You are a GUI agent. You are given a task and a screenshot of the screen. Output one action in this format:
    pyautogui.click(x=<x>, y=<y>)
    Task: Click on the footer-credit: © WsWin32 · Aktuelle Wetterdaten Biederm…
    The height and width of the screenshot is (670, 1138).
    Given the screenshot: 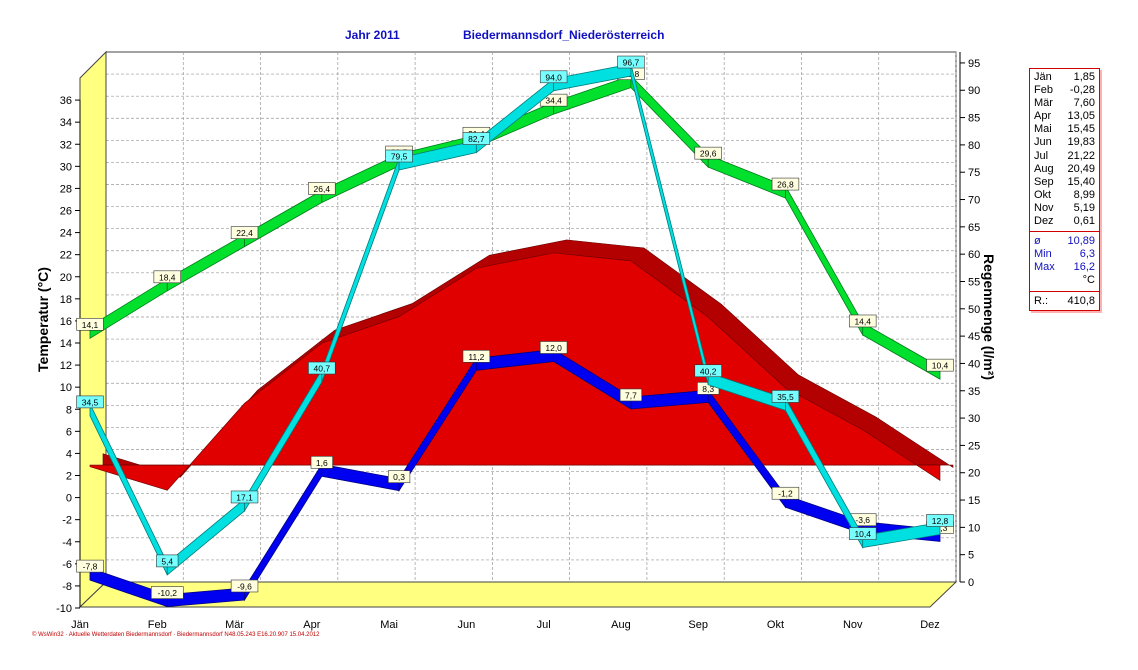 What is the action you would take?
    pyautogui.click(x=176, y=635)
    